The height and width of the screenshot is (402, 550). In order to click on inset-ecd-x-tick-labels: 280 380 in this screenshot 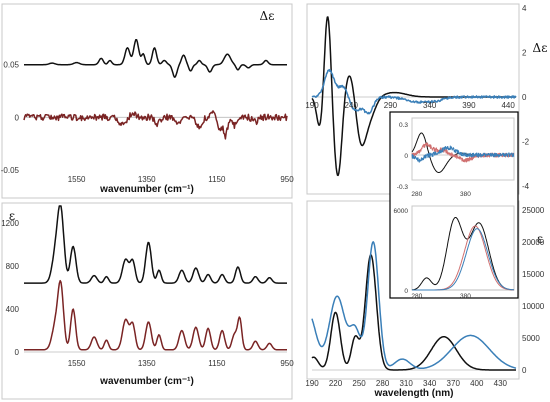, I will do `click(441, 194)`.